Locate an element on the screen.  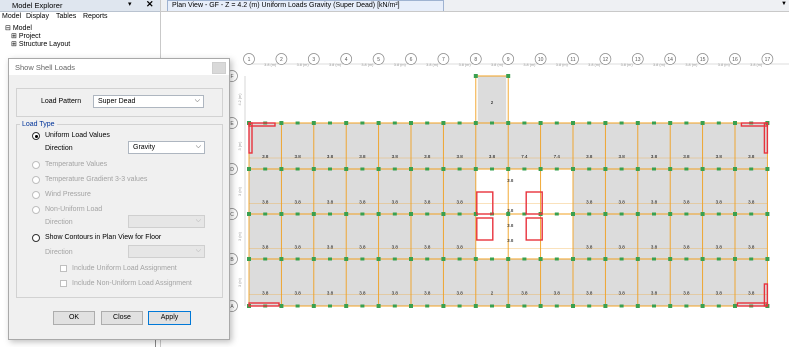
include-uniform-checkbox is located at coordinates (63, 268).